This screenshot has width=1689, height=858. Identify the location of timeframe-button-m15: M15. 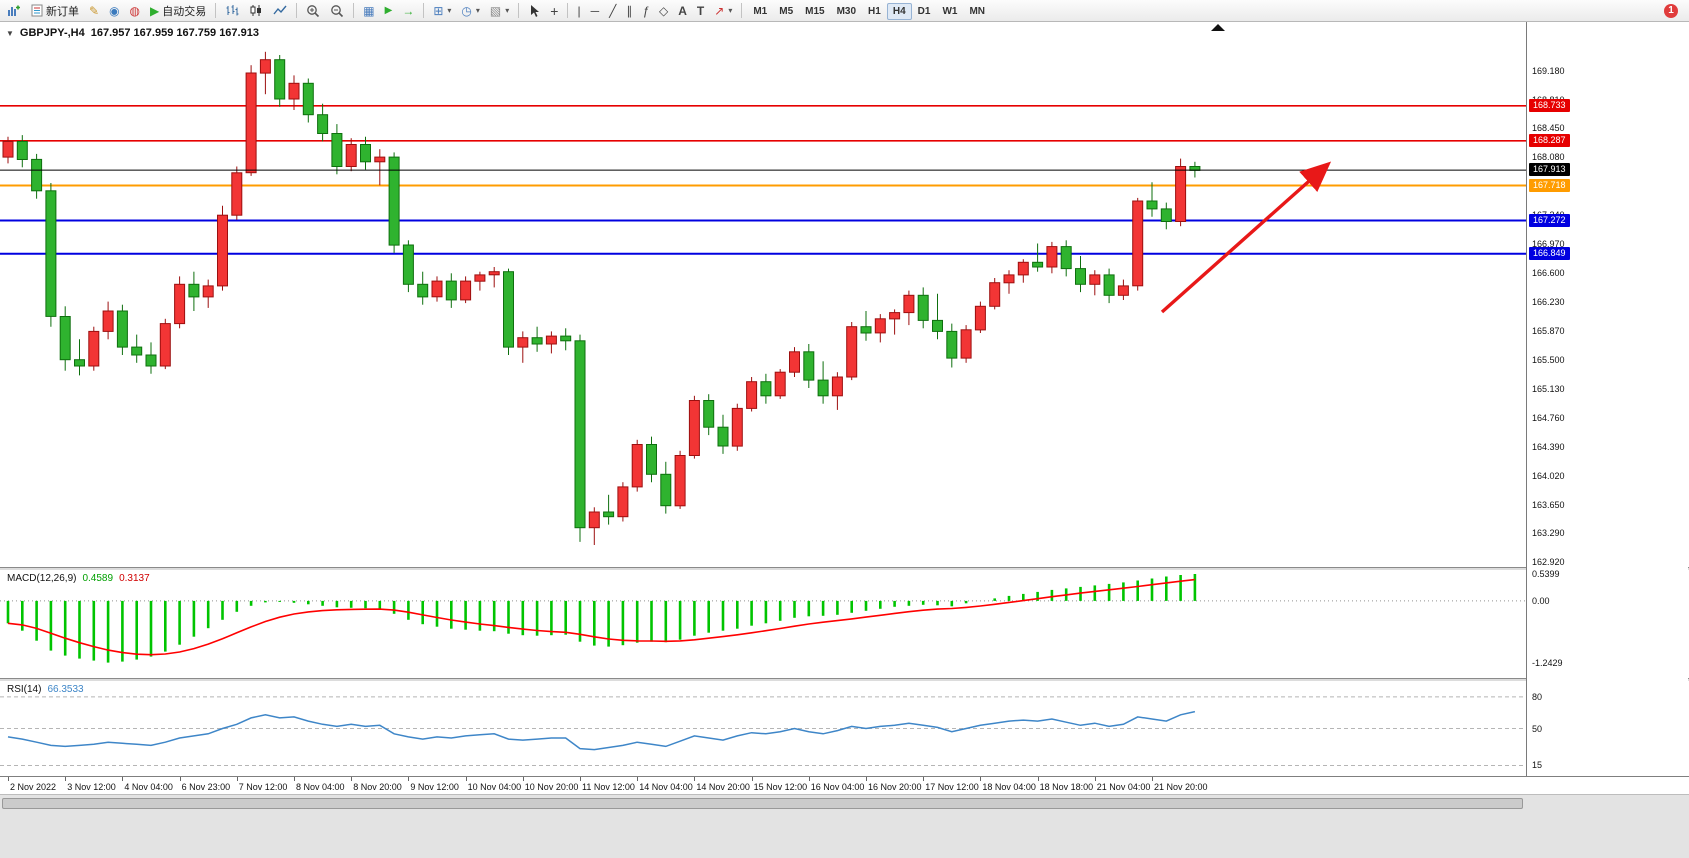
(814, 11).